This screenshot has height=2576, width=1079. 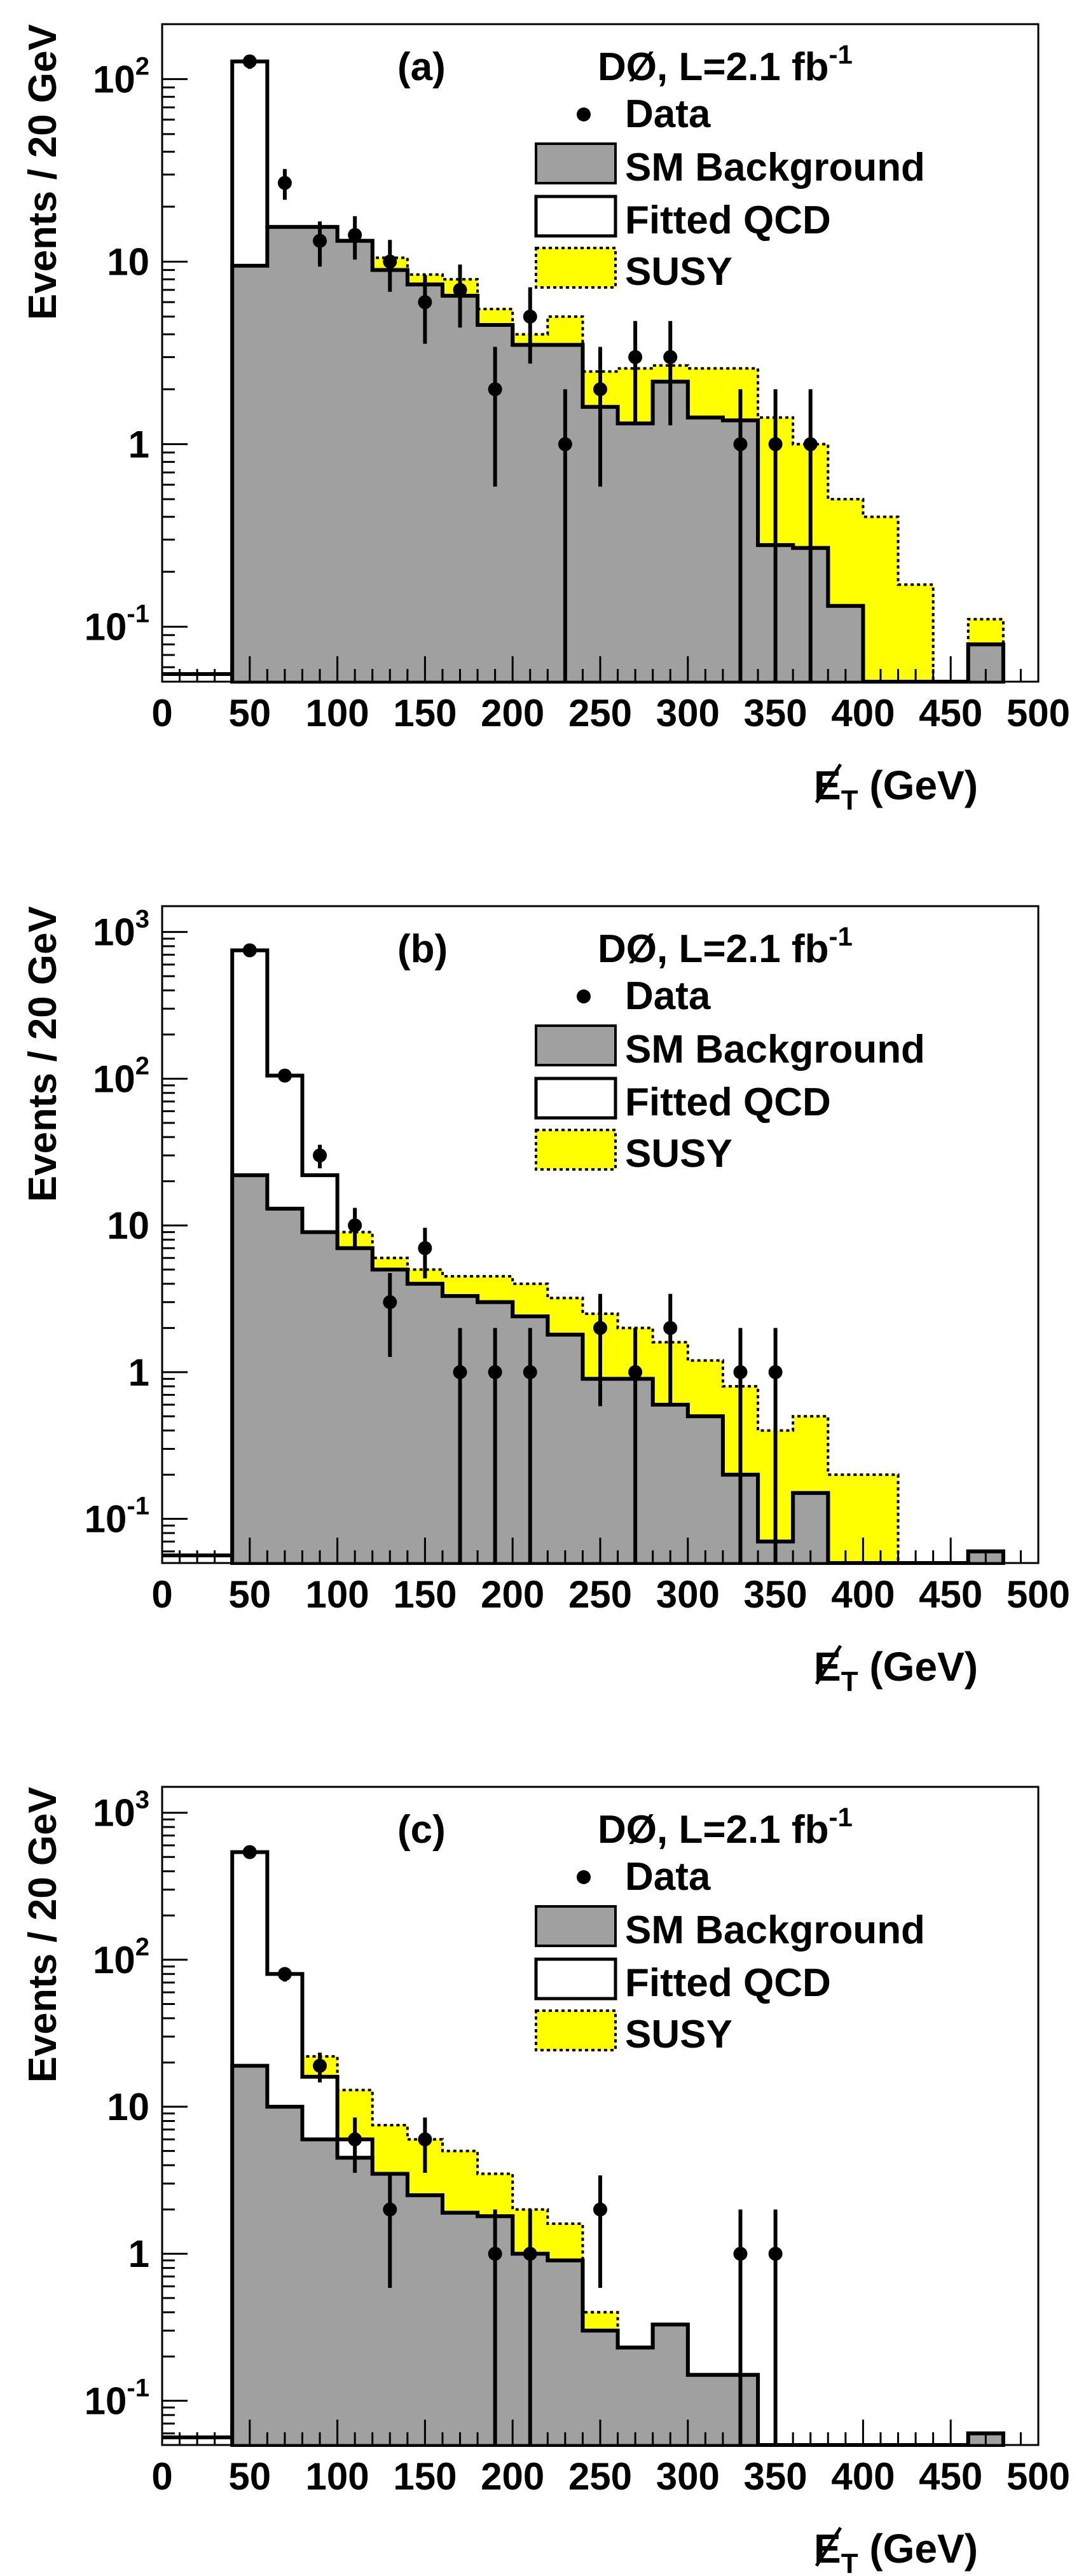 I want to click on y-tick-label: 10³, so click(x=121, y=930).